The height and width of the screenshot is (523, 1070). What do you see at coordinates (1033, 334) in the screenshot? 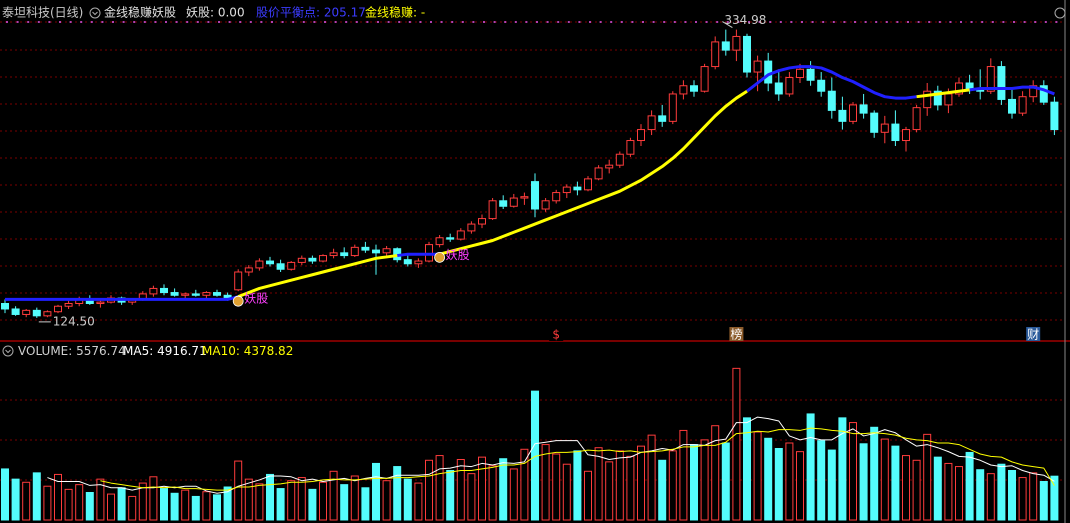
I see `event-badge` at bounding box center [1033, 334].